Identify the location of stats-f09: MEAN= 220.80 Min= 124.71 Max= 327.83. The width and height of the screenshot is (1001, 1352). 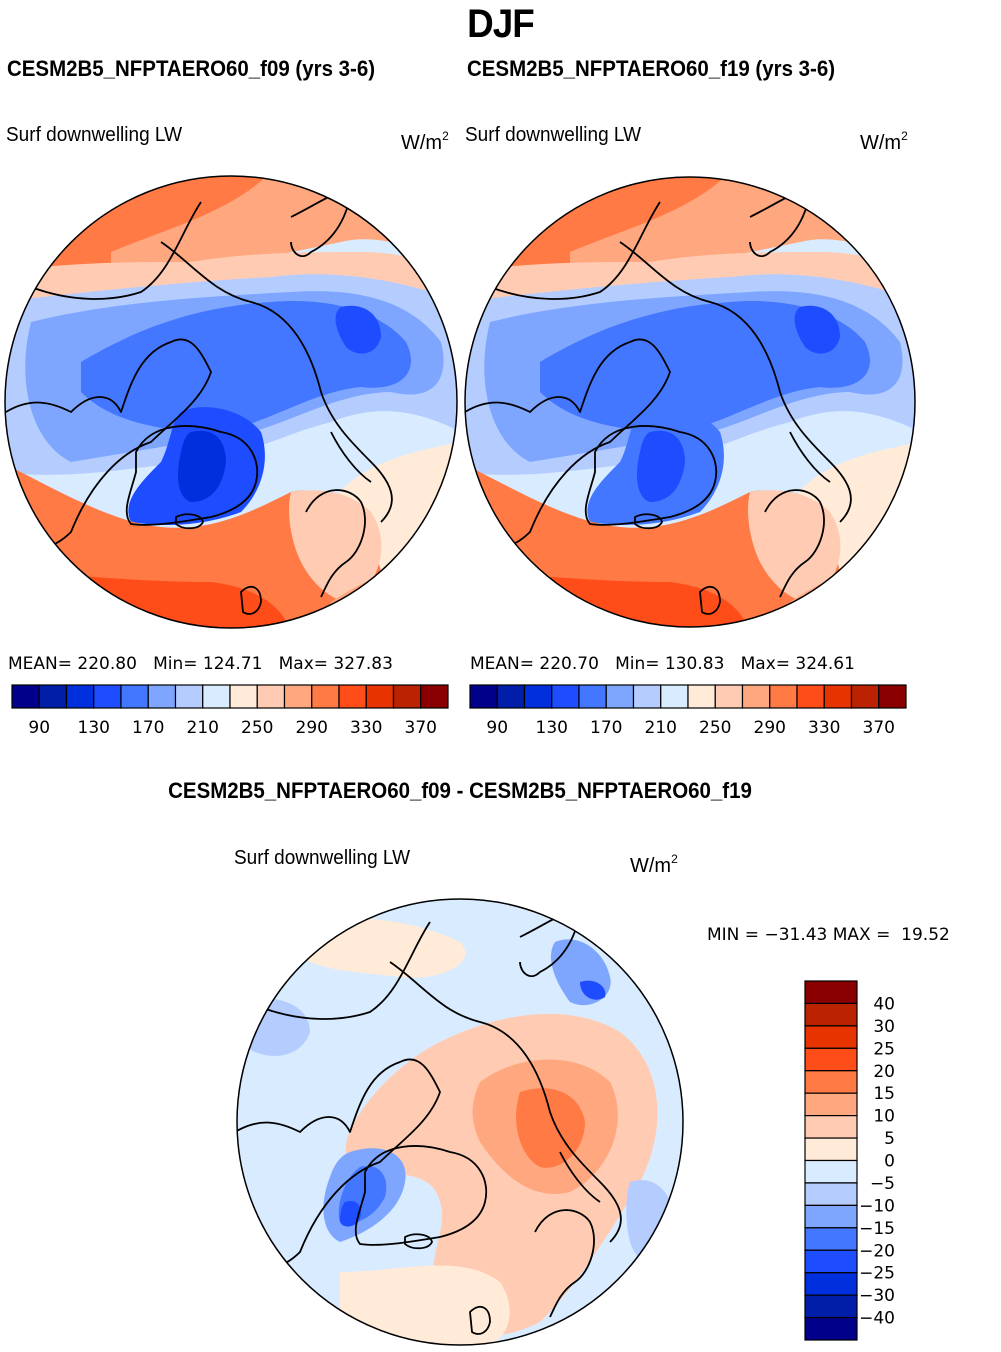
(200, 664).